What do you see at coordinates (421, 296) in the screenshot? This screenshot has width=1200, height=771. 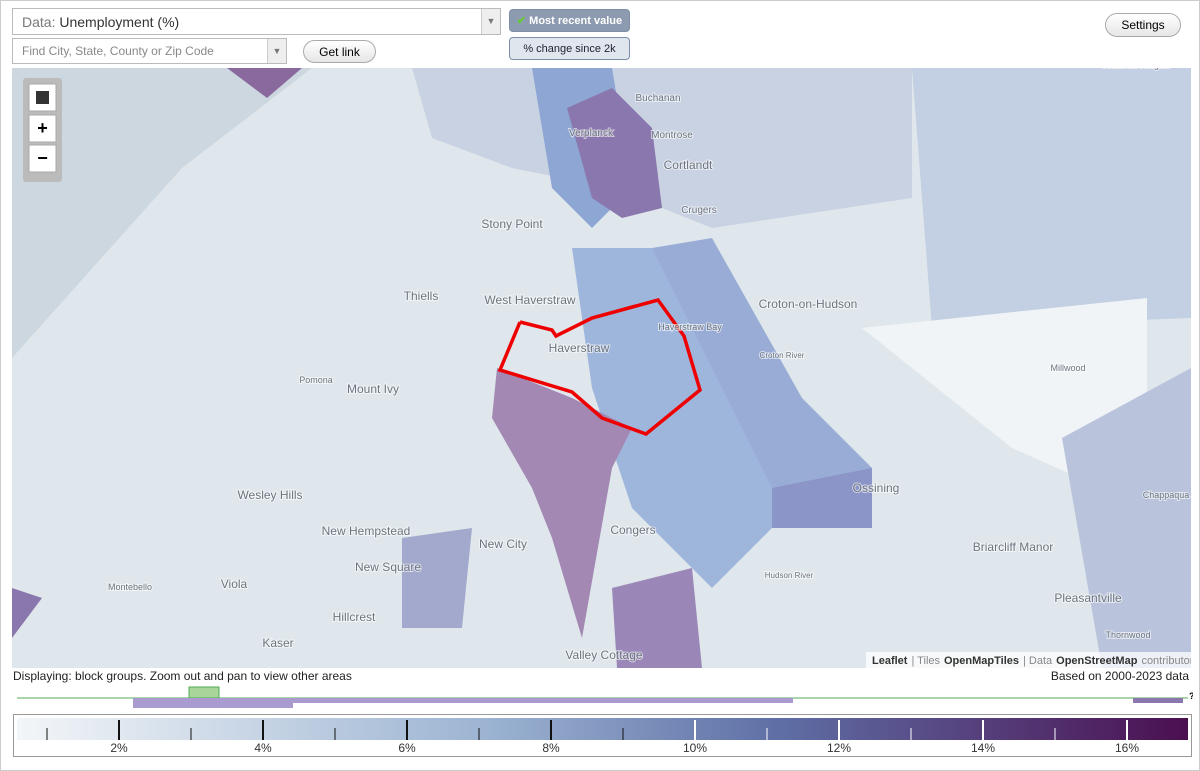 I see `place-label: Thiells` at bounding box center [421, 296].